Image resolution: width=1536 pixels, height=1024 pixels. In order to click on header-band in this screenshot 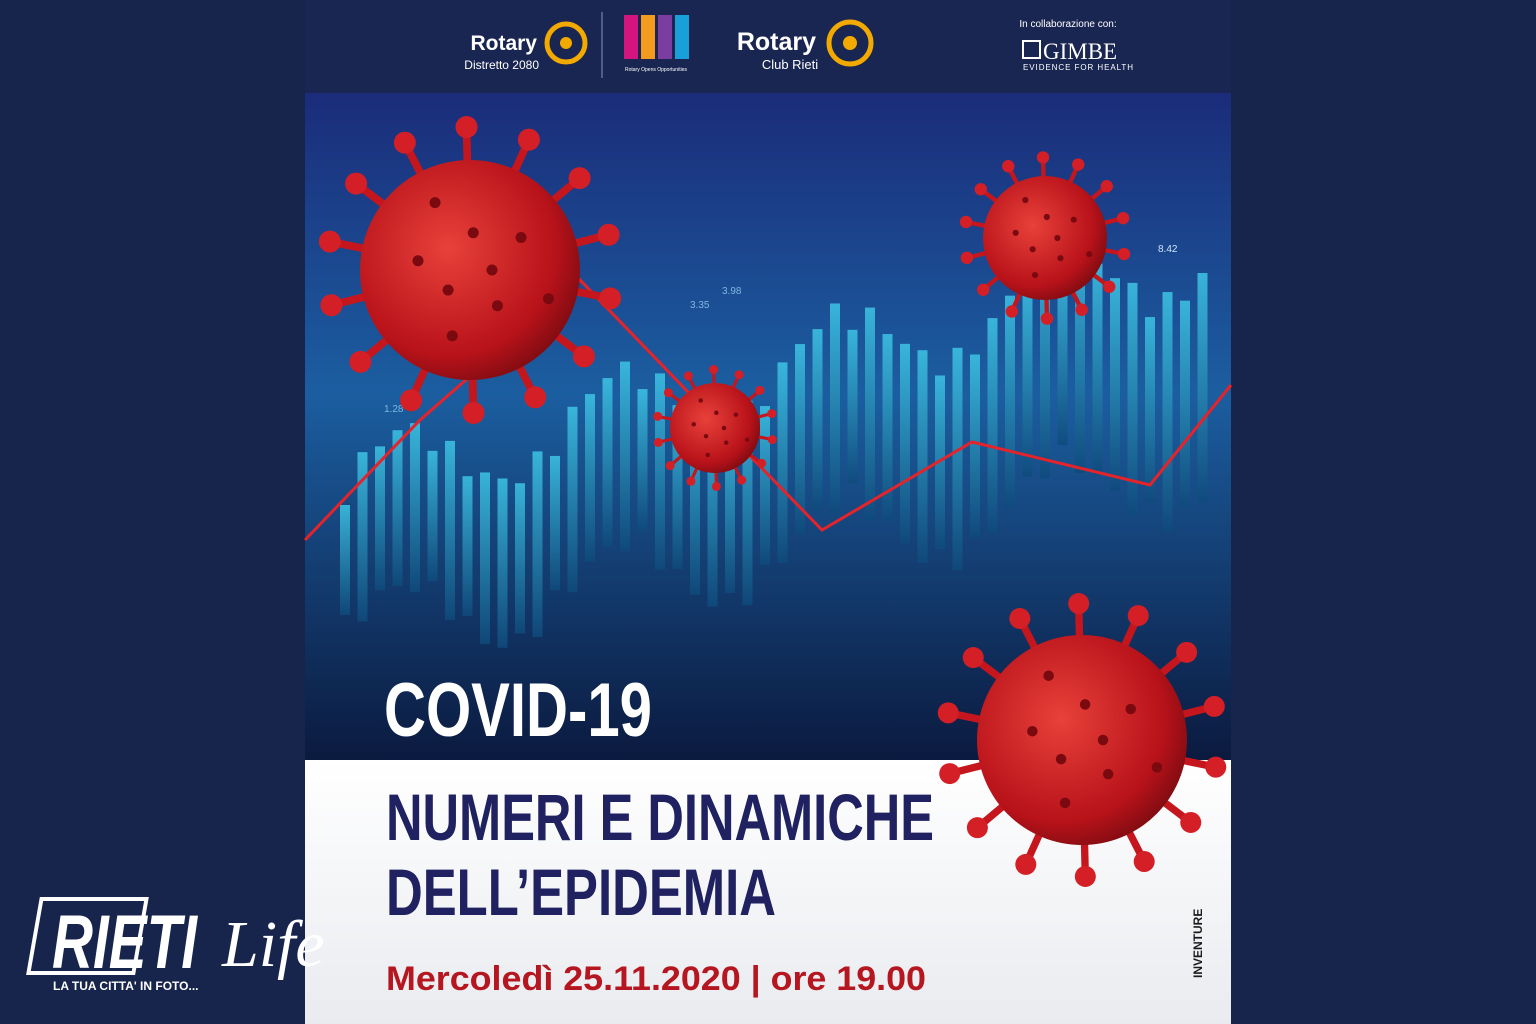, I will do `click(768, 46)`.